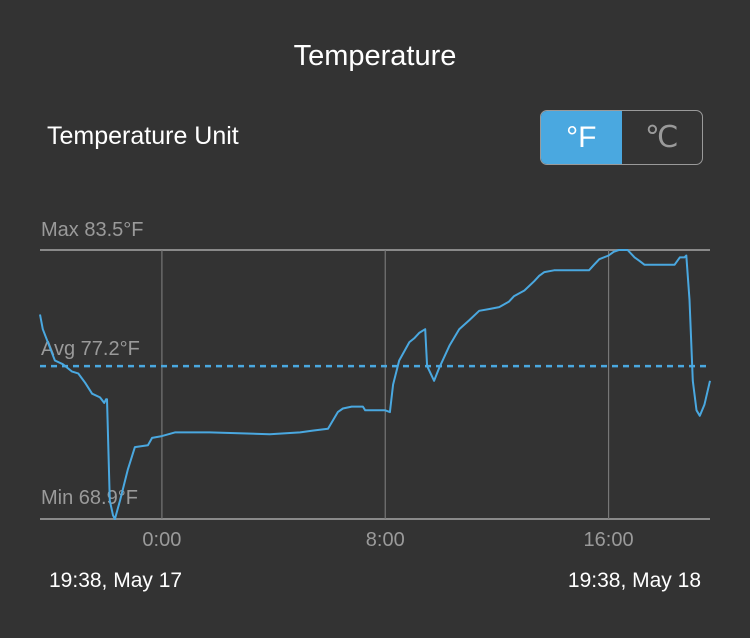  What do you see at coordinates (581, 137) in the screenshot?
I see `fahrenheit-option: °F` at bounding box center [581, 137].